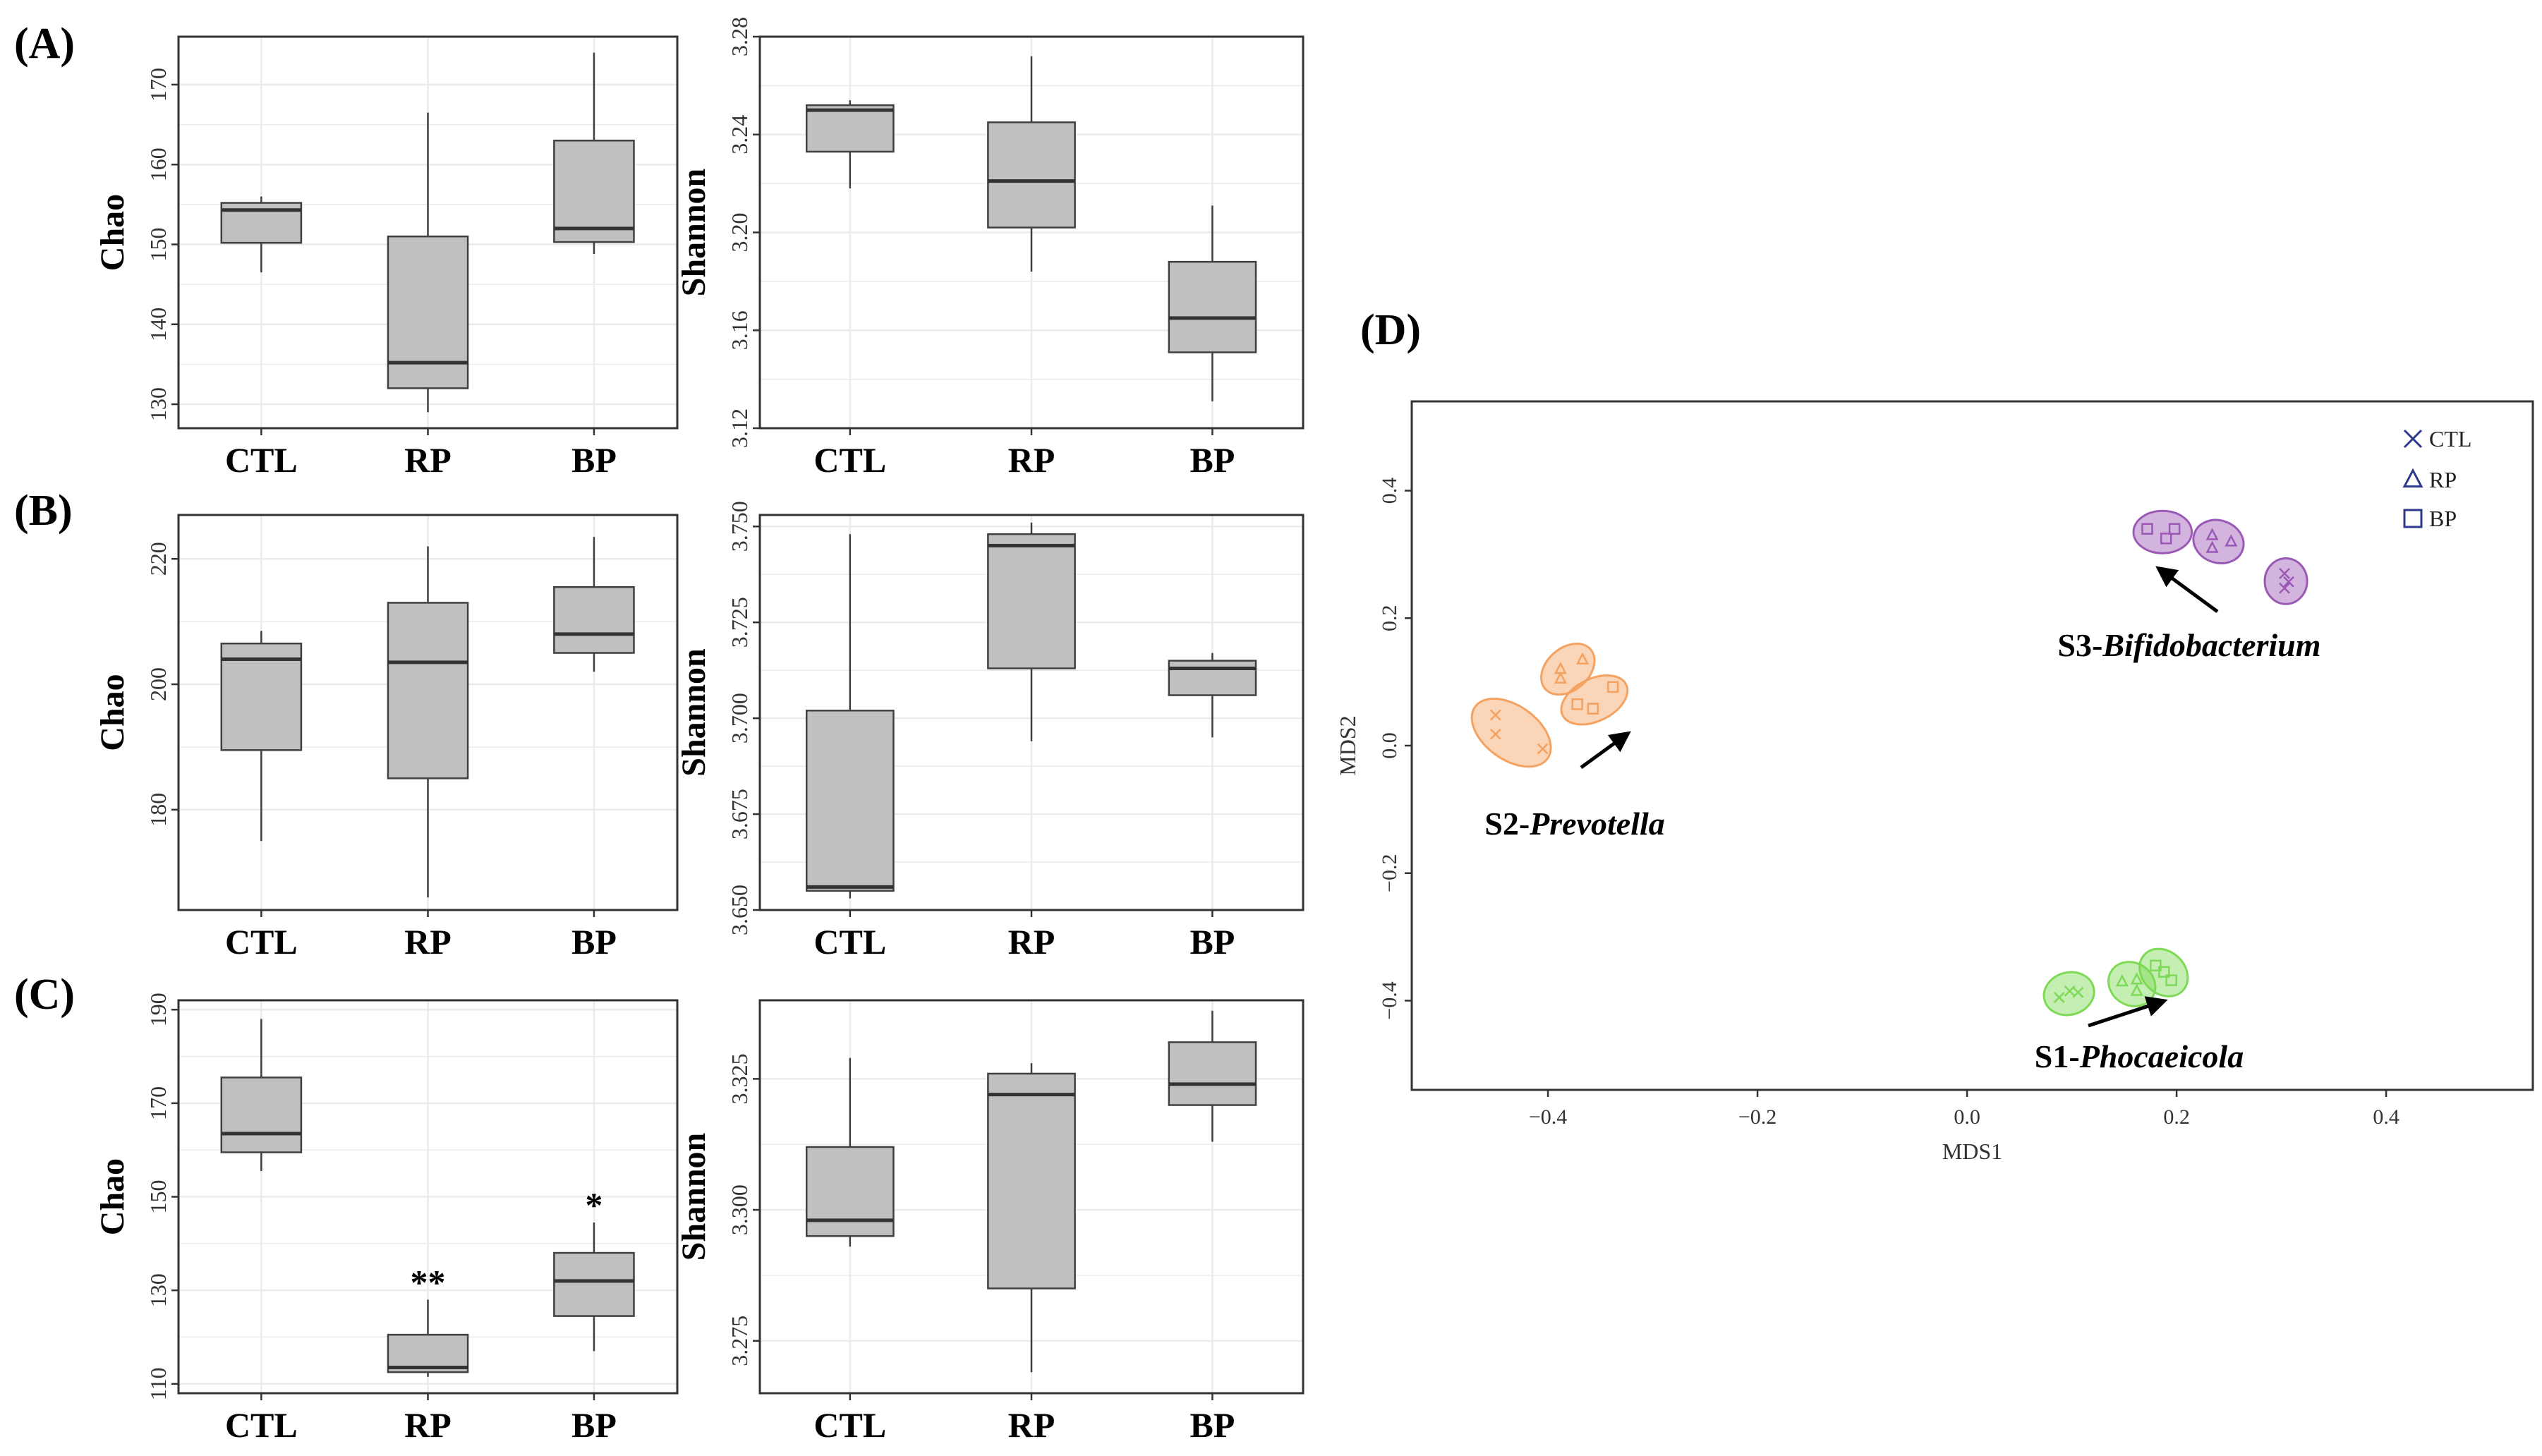 Image resolution: width=2542 pixels, height=1456 pixels. Describe the element at coordinates (158, 684) in the screenshot. I see `y-tick-label: 200` at that location.